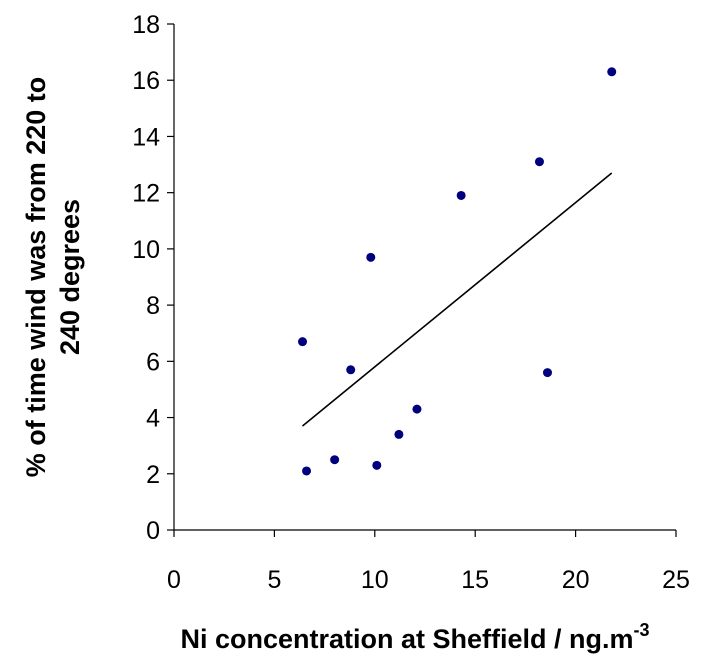 Image resolution: width=726 pixels, height=662 pixels. Describe the element at coordinates (153, 306) in the screenshot. I see `y-tick-label: 8` at that location.